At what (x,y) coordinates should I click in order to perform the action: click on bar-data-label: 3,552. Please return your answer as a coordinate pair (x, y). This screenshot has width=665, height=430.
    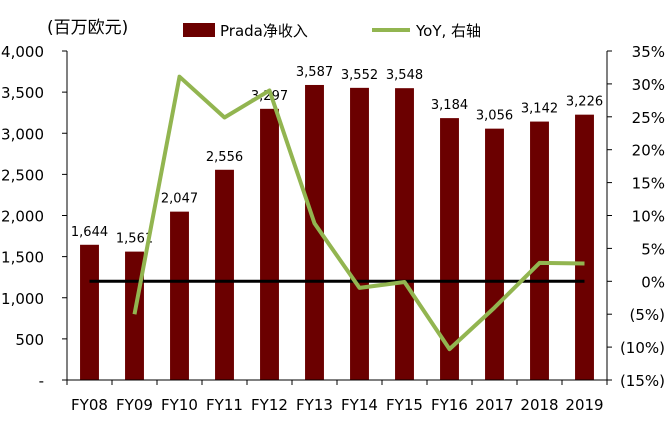
    Looking at the image, I should click on (359, 75).